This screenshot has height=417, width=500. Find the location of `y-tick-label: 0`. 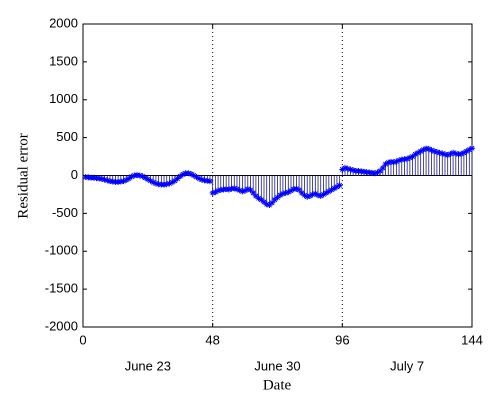

y-tick-label: 0 is located at coordinates (74, 174).